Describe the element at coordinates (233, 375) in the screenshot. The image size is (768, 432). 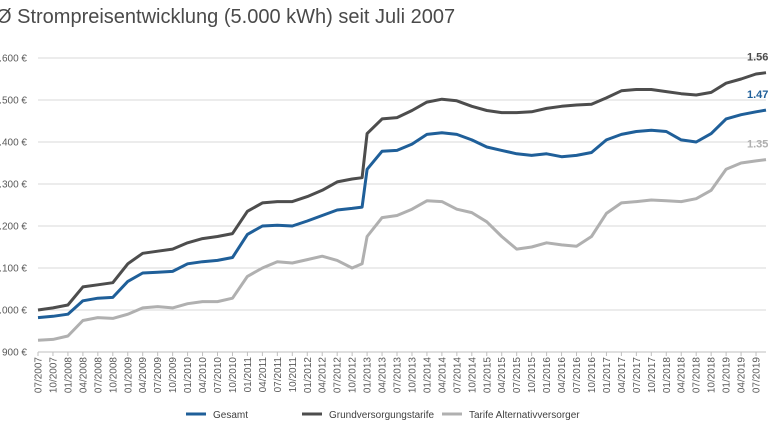
I see `x-tick-label: 10/2010` at that location.